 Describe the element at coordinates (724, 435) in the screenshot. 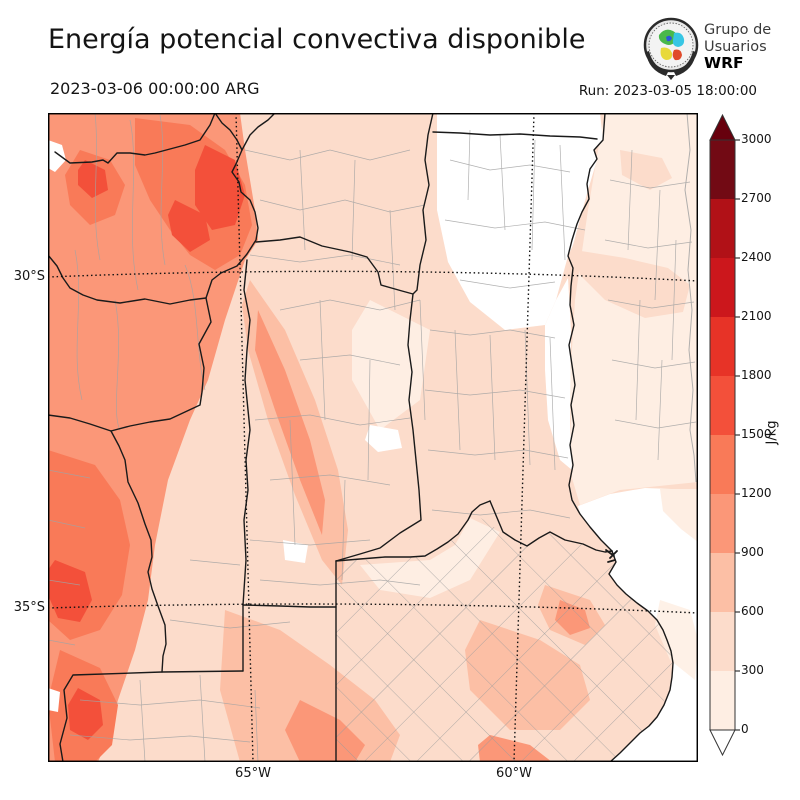

I see `cape-colorbar` at that location.